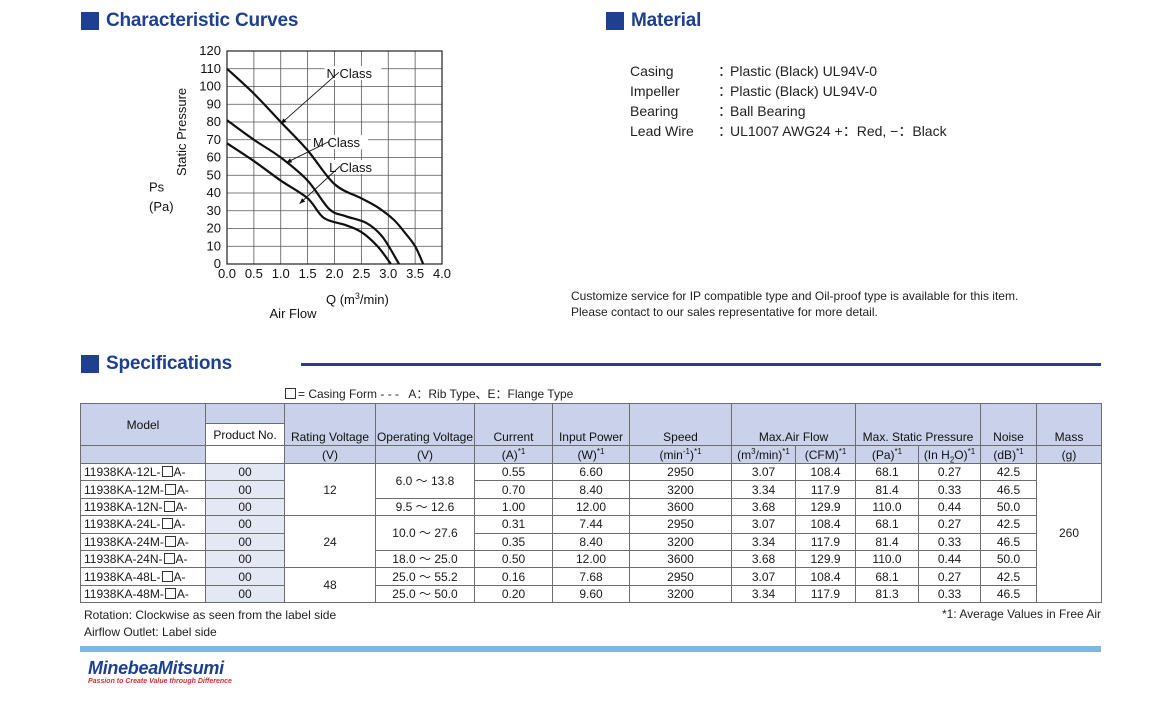 This screenshot has height=703, width=1165. What do you see at coordinates (883, 454) in the screenshot?
I see `unit-text: (Pa)` at bounding box center [883, 454].